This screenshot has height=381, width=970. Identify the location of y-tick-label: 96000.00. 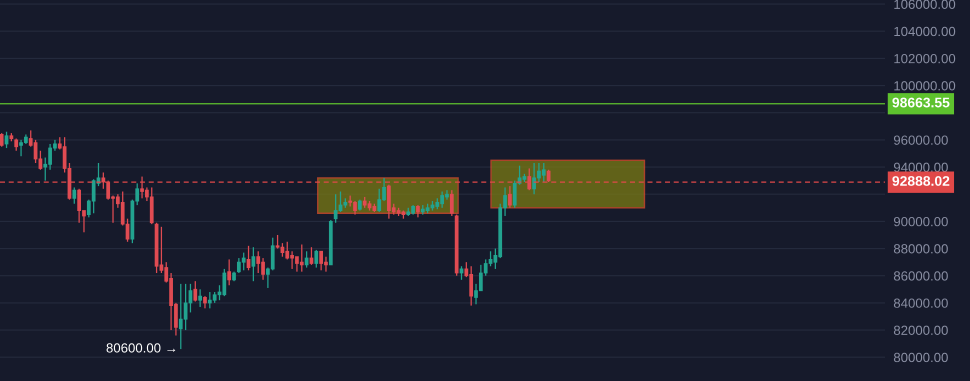
(921, 140).